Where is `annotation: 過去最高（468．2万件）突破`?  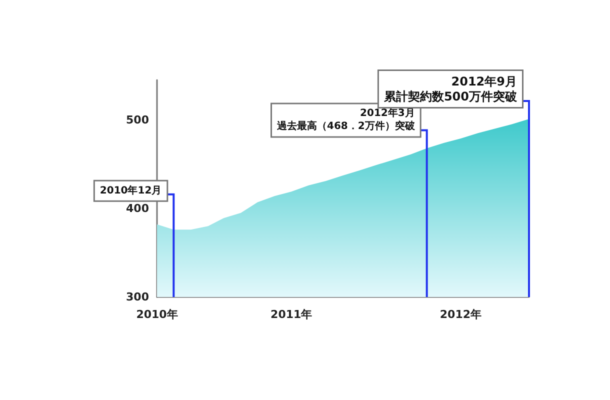 annotation: 過去最高（468．2万件）突破 is located at coordinates (346, 126).